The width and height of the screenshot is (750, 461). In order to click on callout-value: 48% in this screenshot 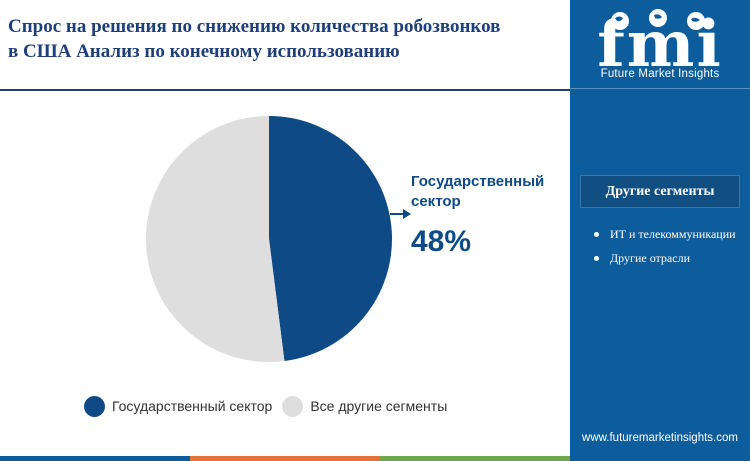, I will do `click(441, 241)`.